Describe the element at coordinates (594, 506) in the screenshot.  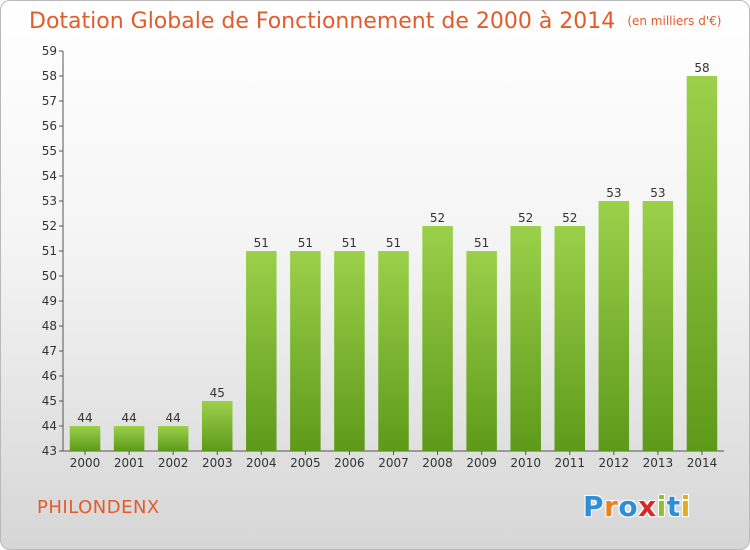
I see `logo-letter: P` at that location.